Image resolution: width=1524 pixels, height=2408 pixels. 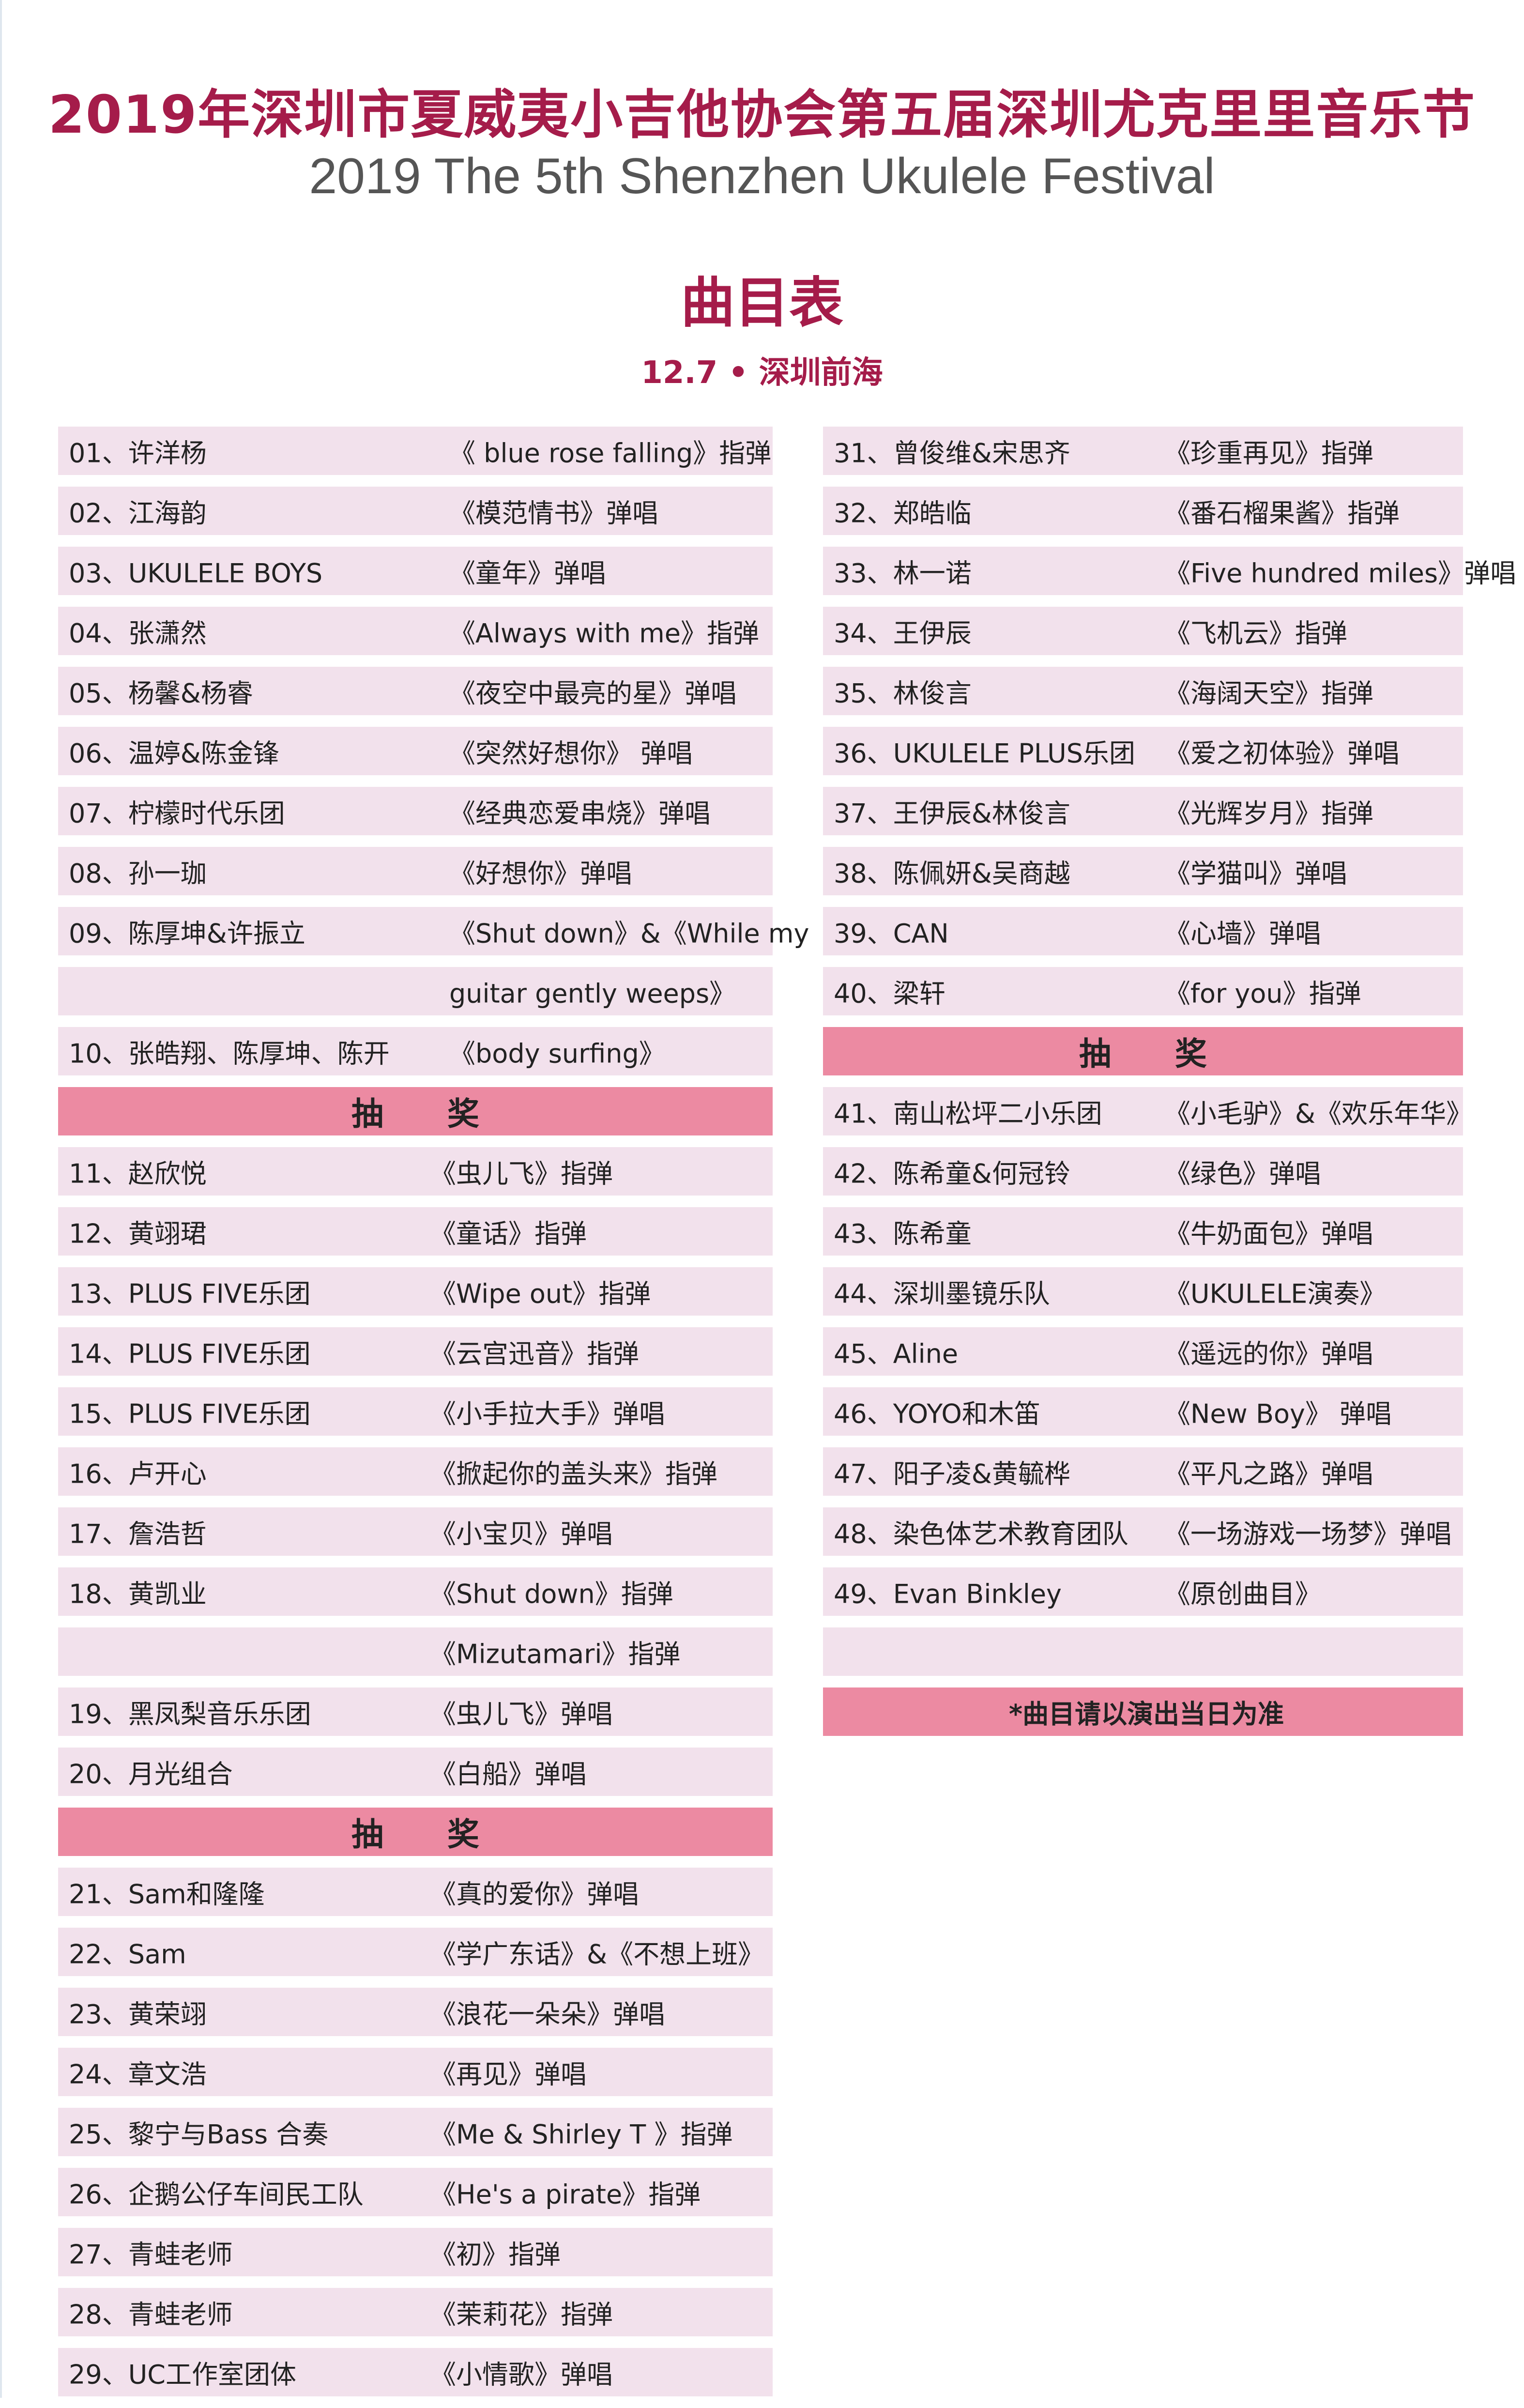 I want to click on song-title: 《再见》弹唱, so click(x=509, y=2074).